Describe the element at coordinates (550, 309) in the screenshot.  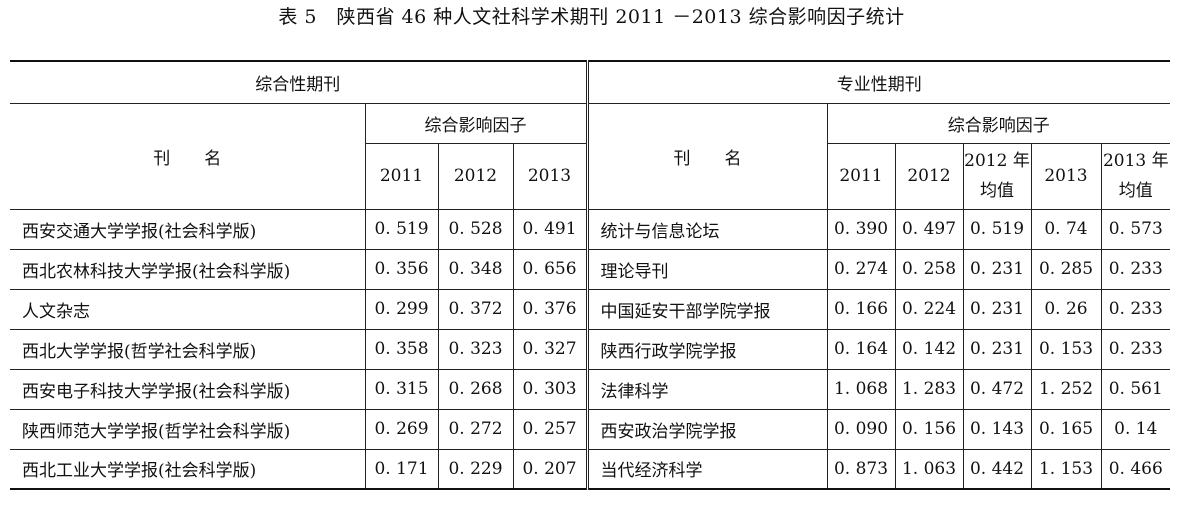
I see `left-value-cell: 0. 376` at that location.